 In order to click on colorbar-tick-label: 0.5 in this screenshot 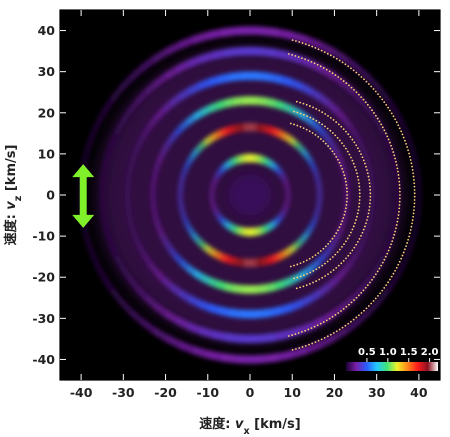, I will do `click(367, 352)`.